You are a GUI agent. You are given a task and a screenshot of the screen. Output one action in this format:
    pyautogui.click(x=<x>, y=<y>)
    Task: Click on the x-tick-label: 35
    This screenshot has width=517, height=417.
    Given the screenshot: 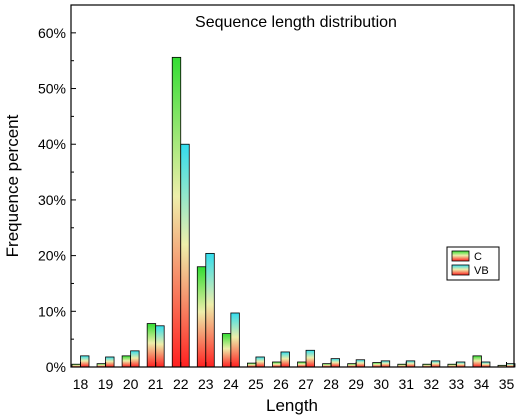 What is the action you would take?
    pyautogui.click(x=507, y=384)
    